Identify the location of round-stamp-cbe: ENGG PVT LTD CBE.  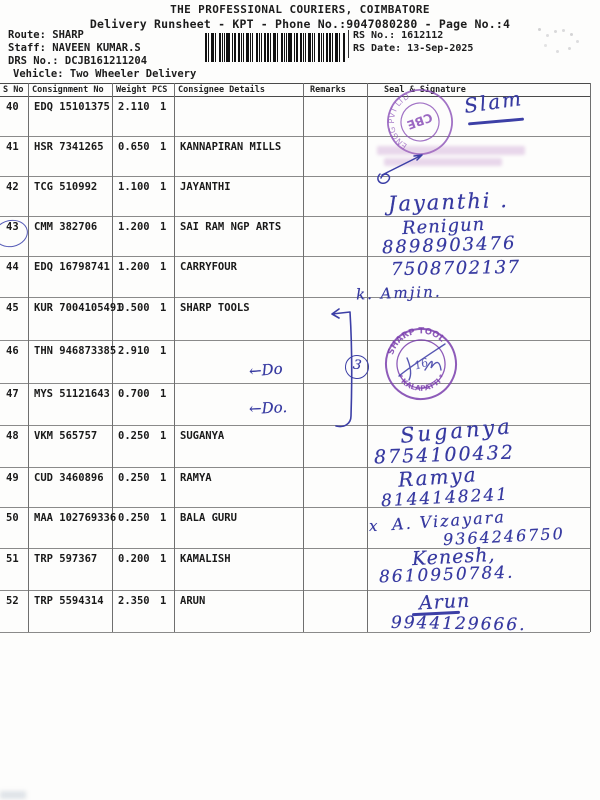
(420, 122).